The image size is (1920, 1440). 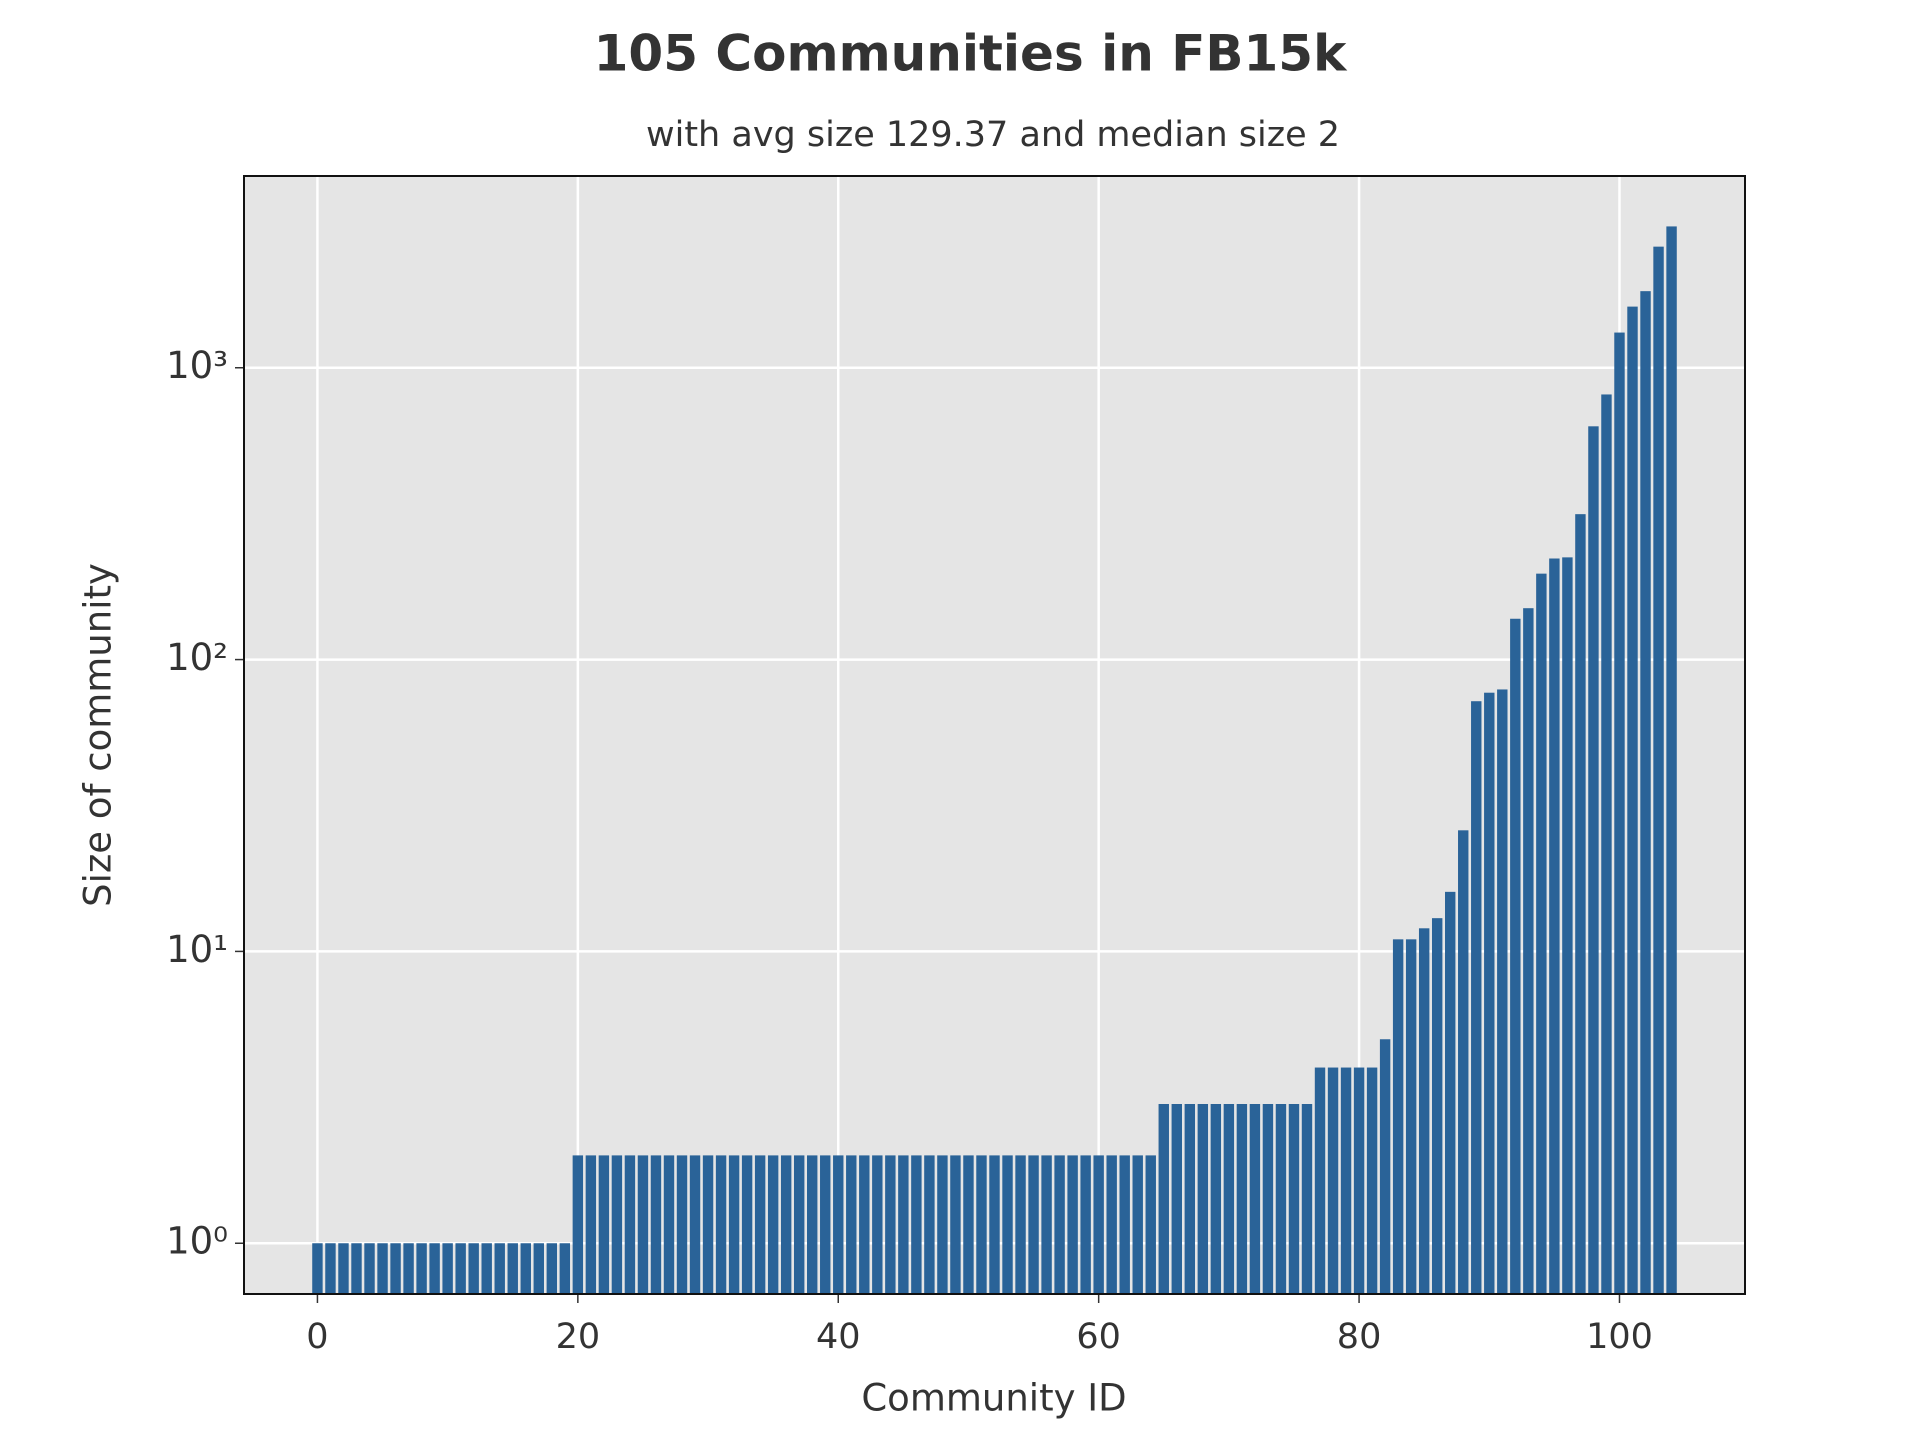 What do you see at coordinates (993, 1398) in the screenshot?
I see `x-axis-label: Community ID` at bounding box center [993, 1398].